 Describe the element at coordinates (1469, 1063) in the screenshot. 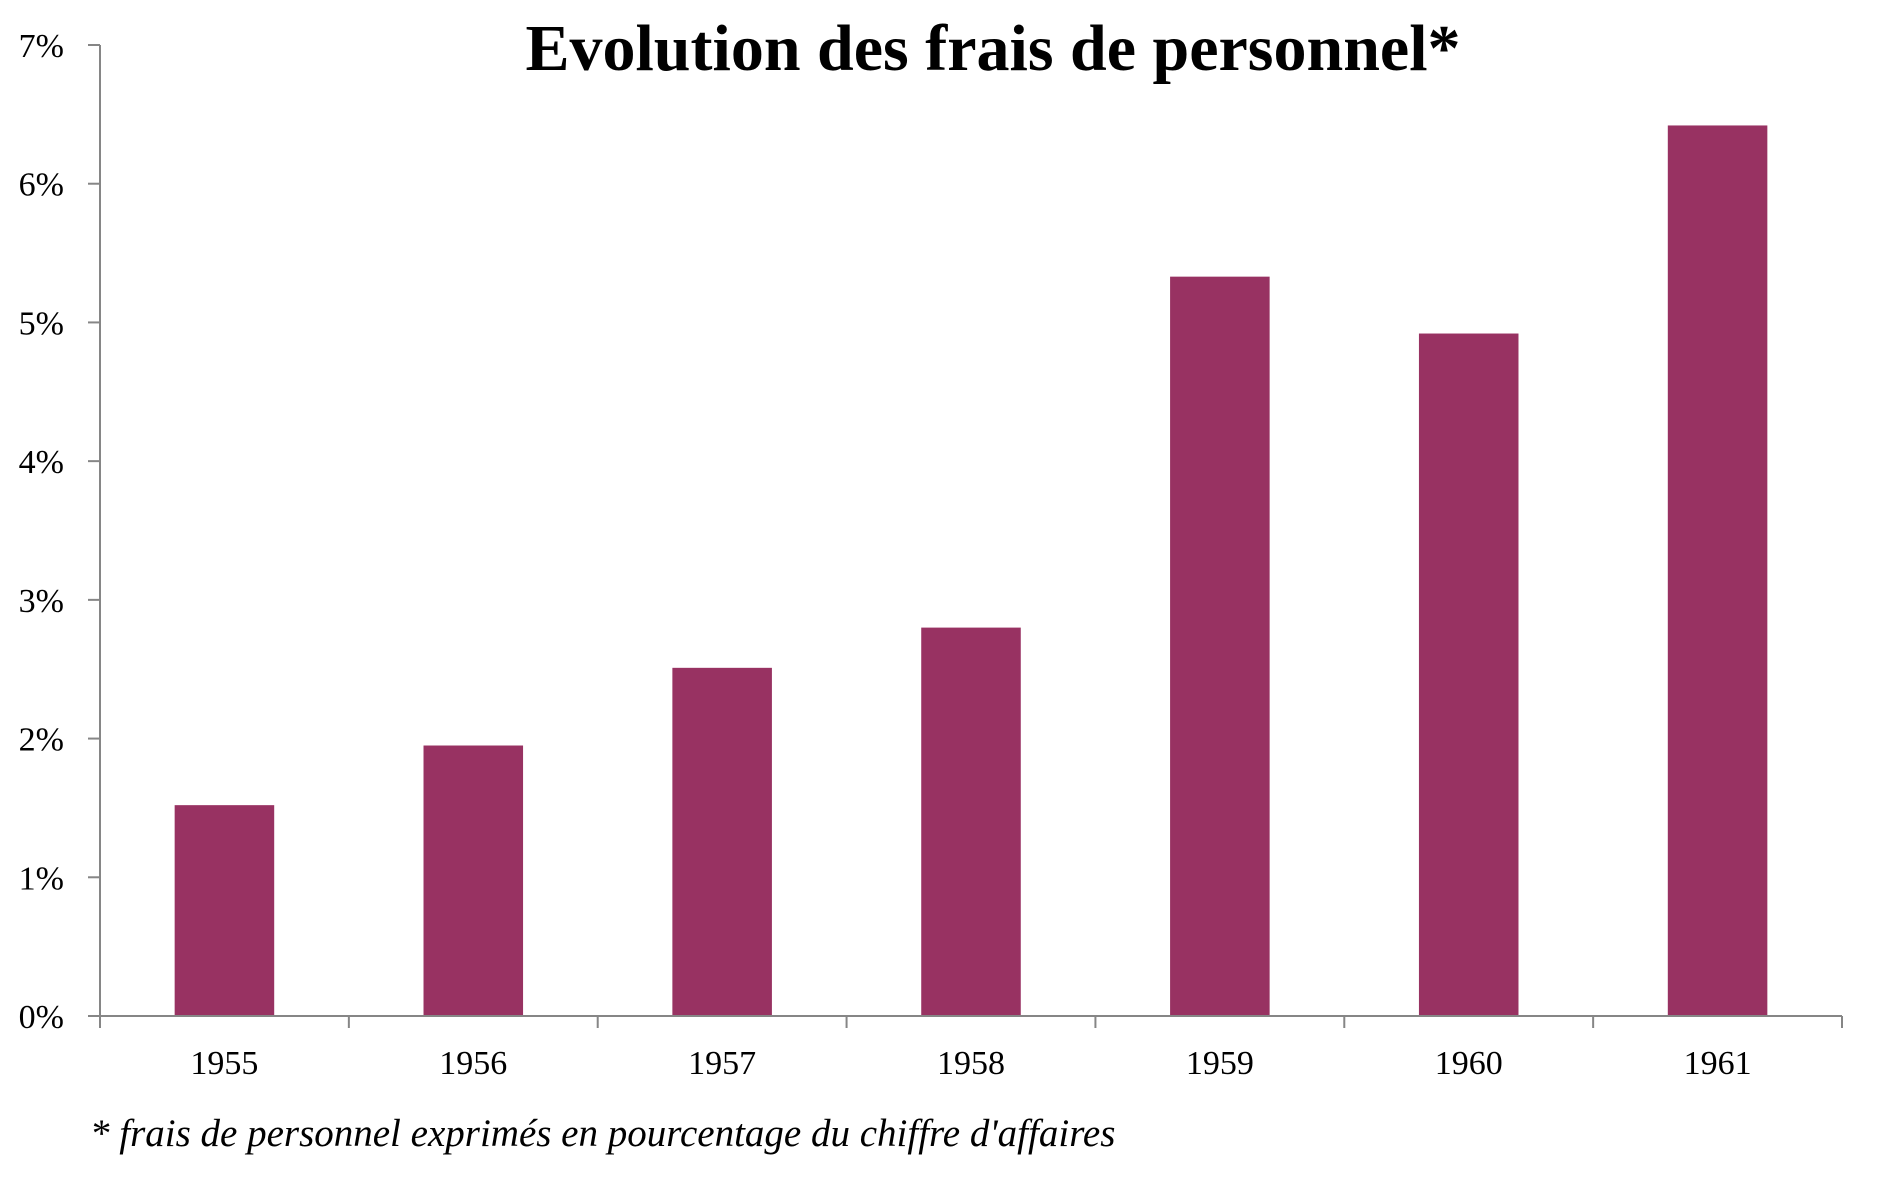

I see `x-tick-label: 1960` at that location.